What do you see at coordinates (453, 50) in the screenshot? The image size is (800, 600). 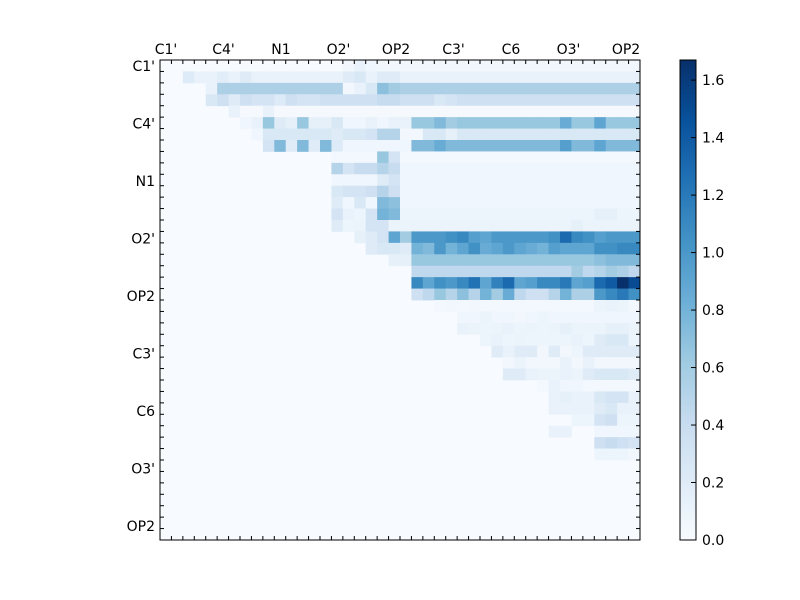 I see `x-tick-label: C3'` at bounding box center [453, 50].